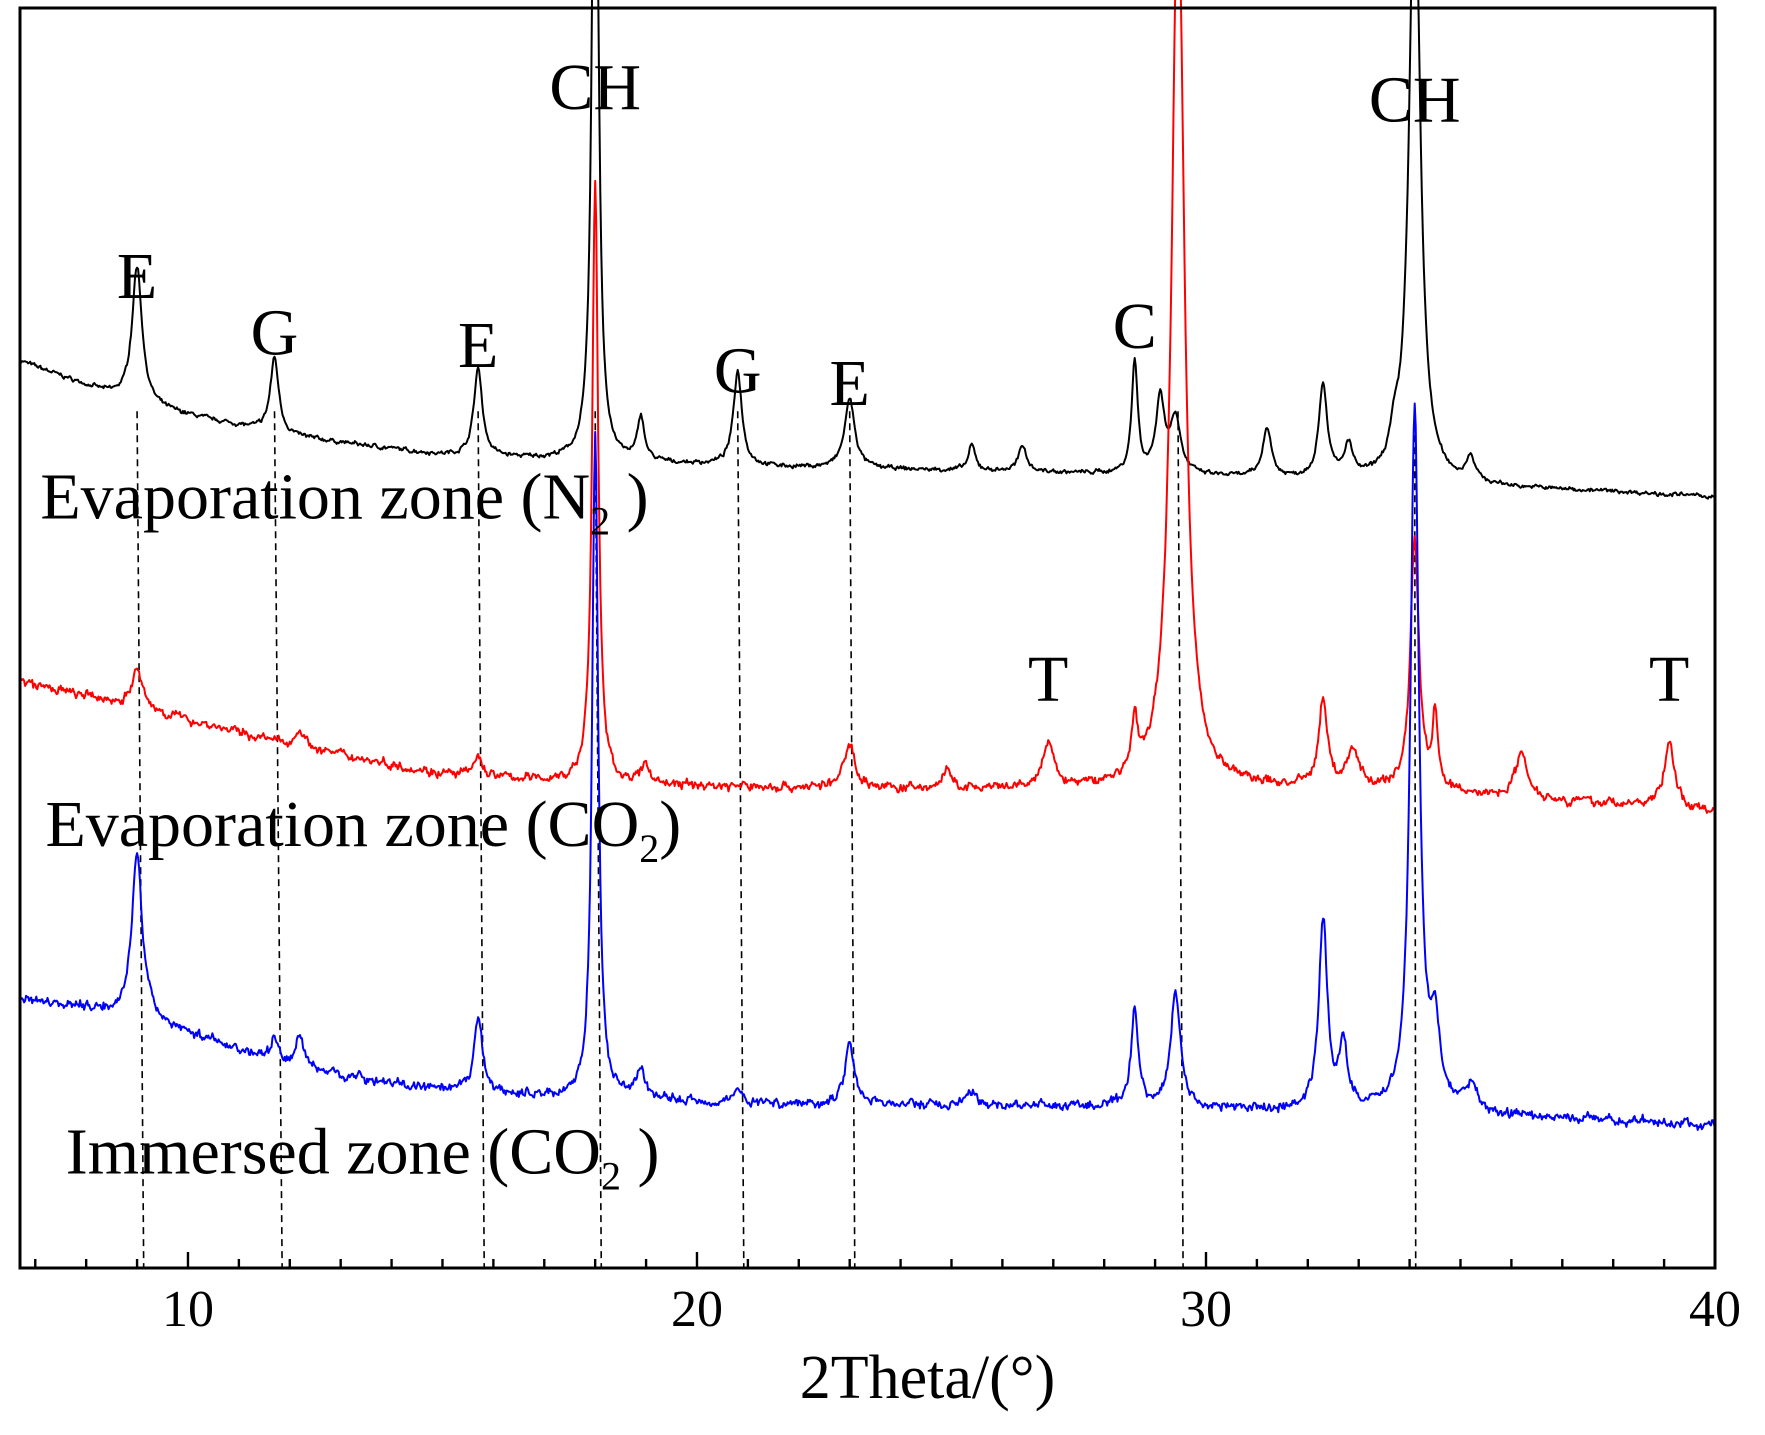 The width and height of the screenshot is (1765, 1435). I want to click on x-tick-label: 30, so click(1206, 1309).